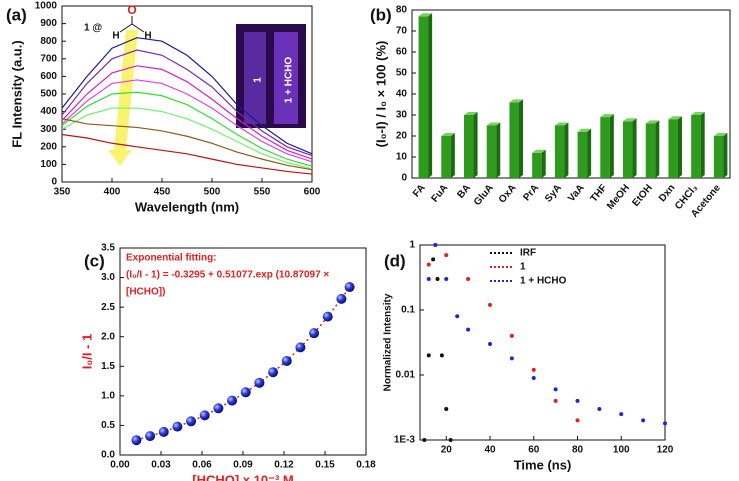  I want to click on arrow, so click(123, 98).